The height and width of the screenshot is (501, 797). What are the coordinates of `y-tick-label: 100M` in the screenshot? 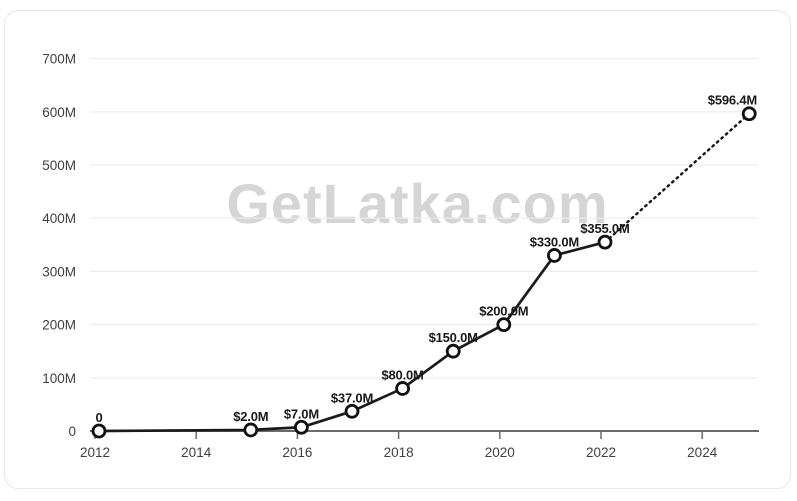 It's located at (59, 378).